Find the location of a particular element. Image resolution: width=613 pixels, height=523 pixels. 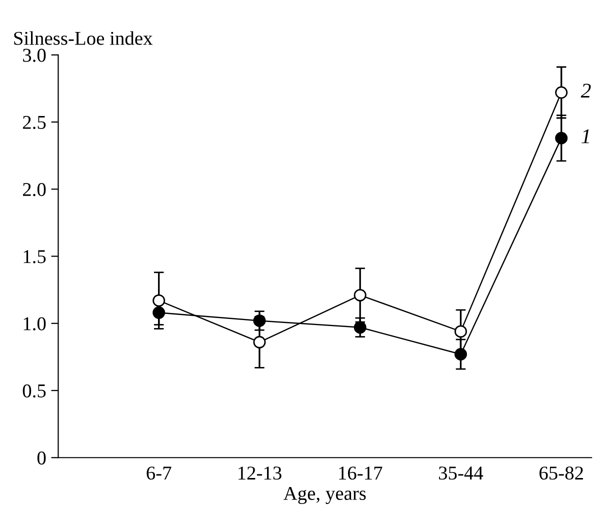

y-axis-title: Silness-Loe index is located at coordinates (83, 38).